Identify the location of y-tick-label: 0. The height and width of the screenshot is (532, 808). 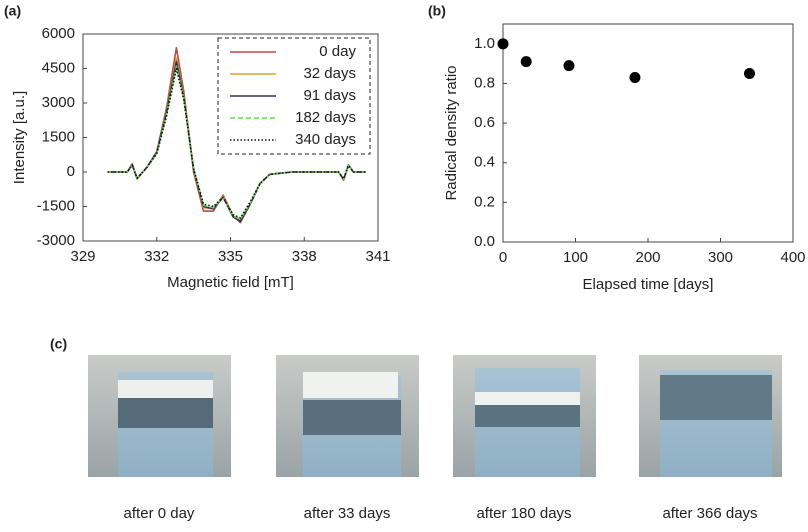
(71, 171).